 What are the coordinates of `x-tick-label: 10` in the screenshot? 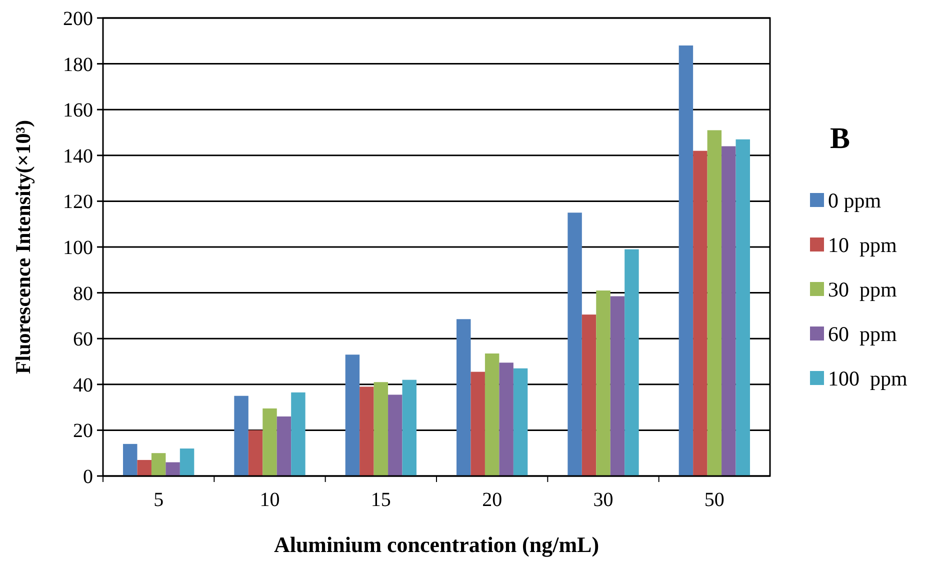 It's located at (270, 500).